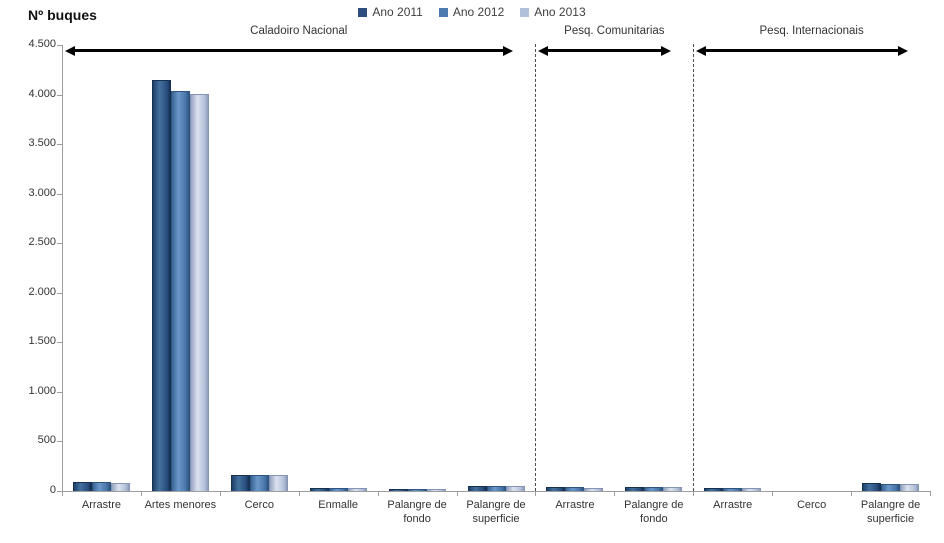 The image size is (944, 543). What do you see at coordinates (42, 192) in the screenshot?
I see `y-tick-label: 3.000` at bounding box center [42, 192].